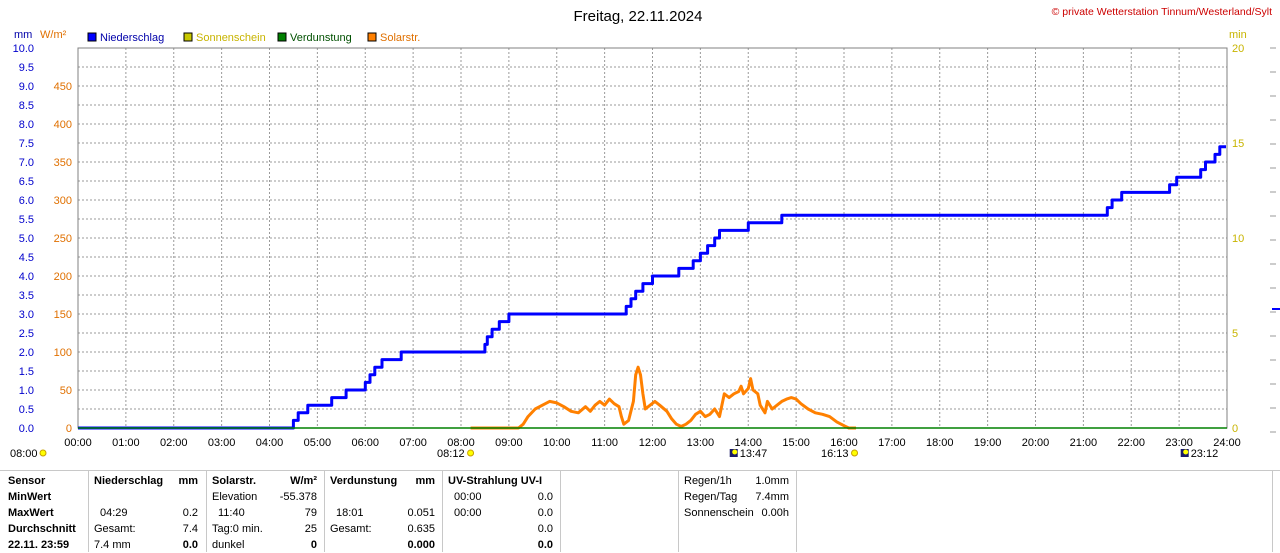 The width and height of the screenshot is (1280, 553). What do you see at coordinates (711, 497) in the screenshot?
I see `extra-label: Regen/Tag` at bounding box center [711, 497].